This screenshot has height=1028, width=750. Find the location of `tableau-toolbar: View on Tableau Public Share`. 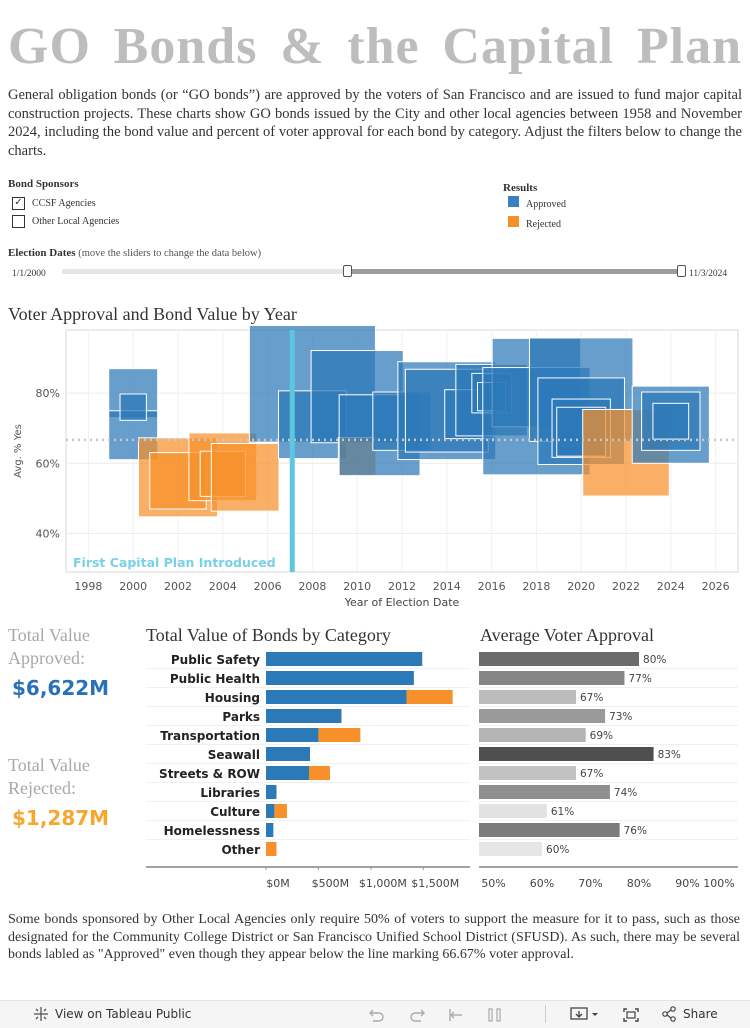

tableau-toolbar: View on Tableau Public Share is located at coordinates (375, 1014).